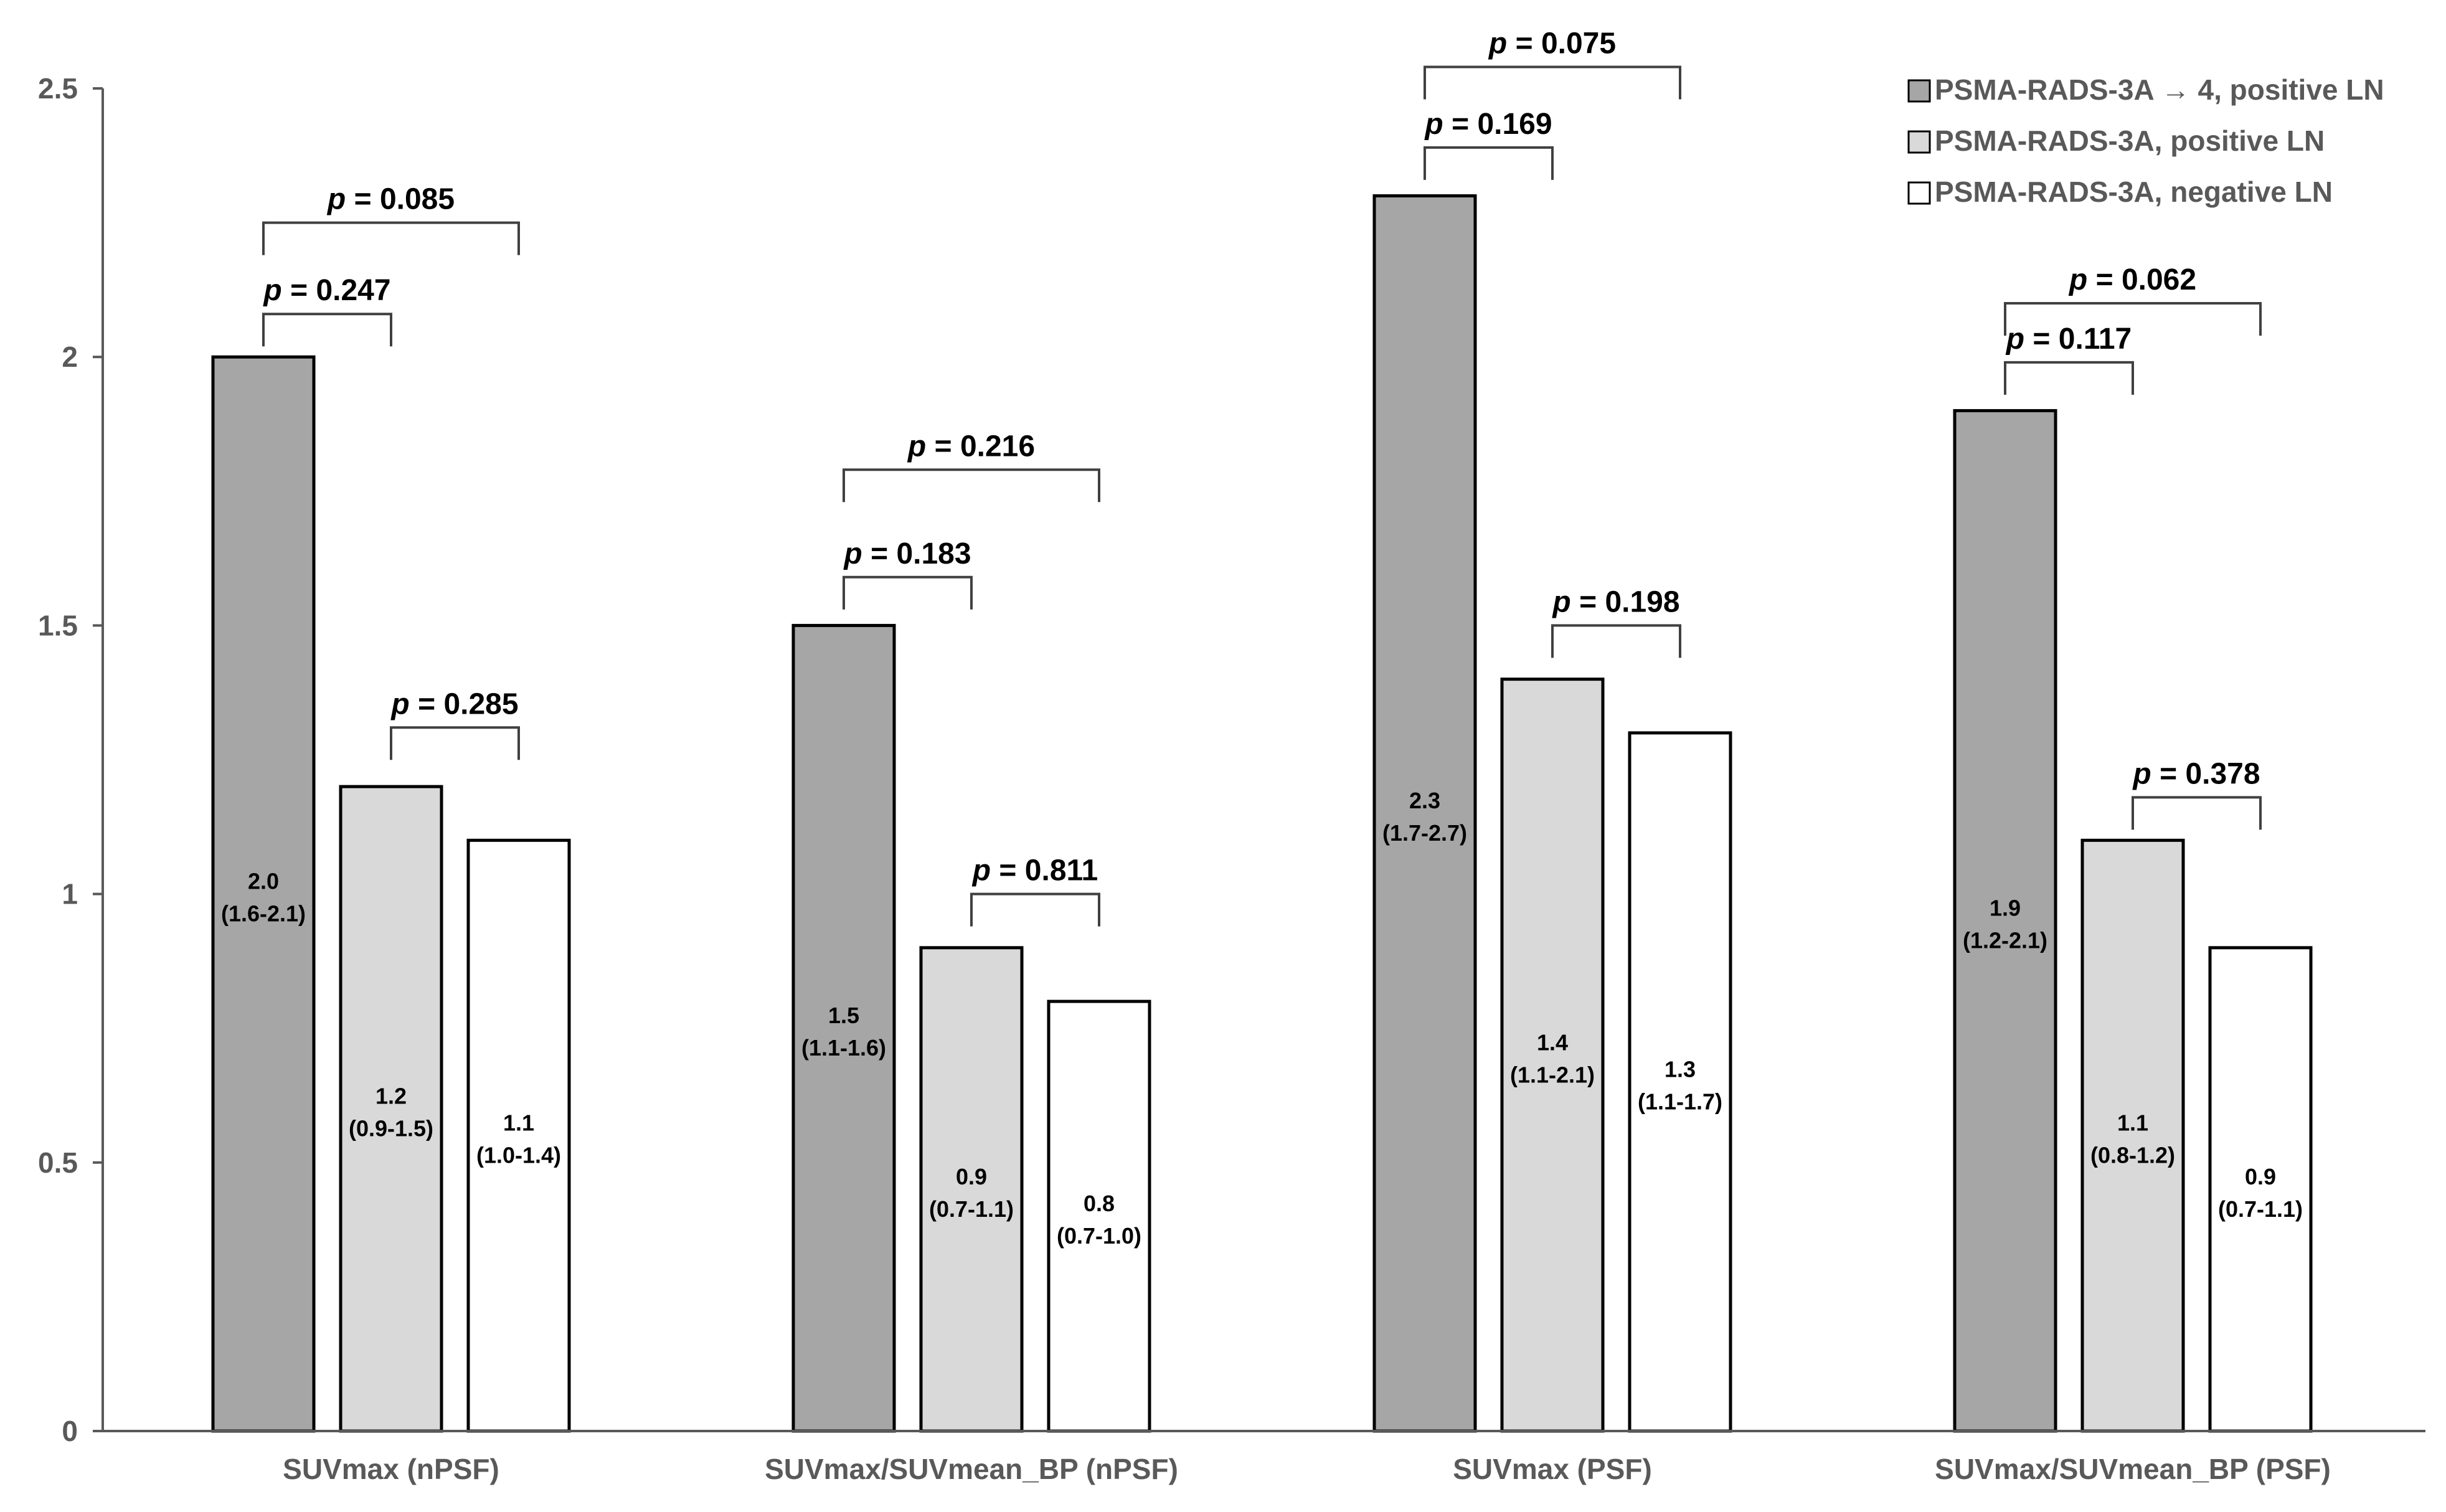 The height and width of the screenshot is (1512, 2446). I want to click on x-tick-label: SUVmax/SUVmean_BP (PSF), so click(2133, 1469).